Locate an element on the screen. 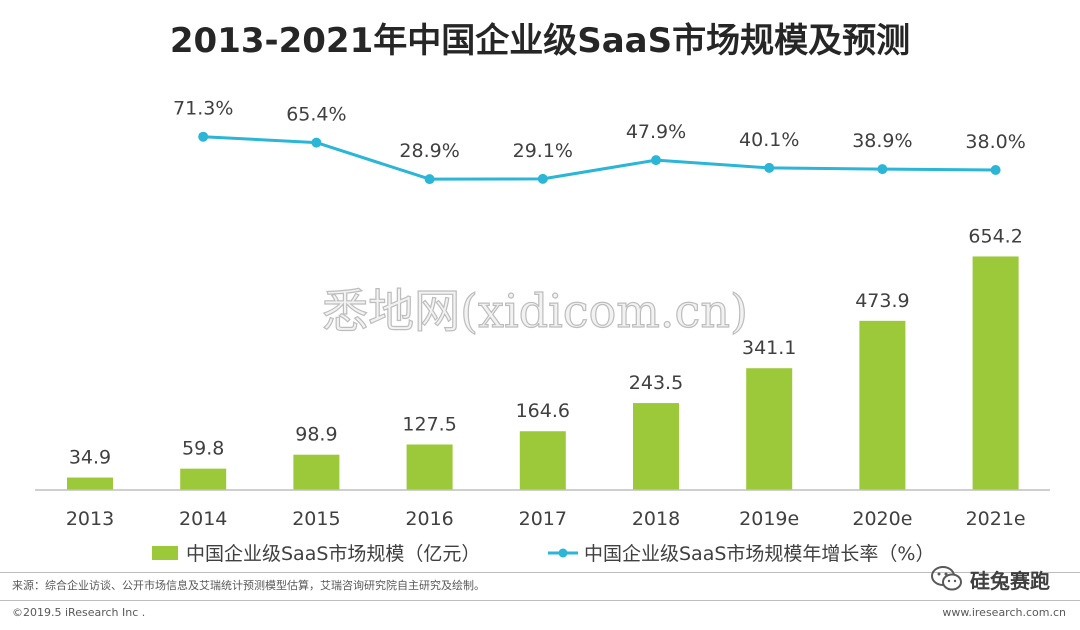 This screenshot has height=630, width=1080. x-tick-label: 2015 is located at coordinates (316, 519).